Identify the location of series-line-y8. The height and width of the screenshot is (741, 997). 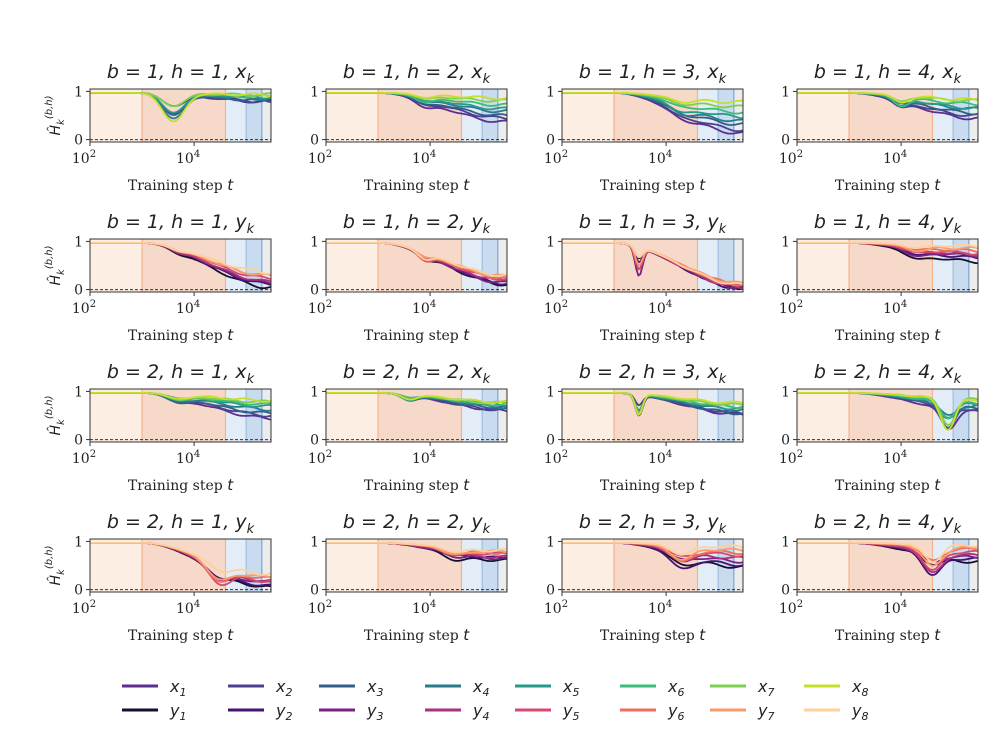
(887, 245).